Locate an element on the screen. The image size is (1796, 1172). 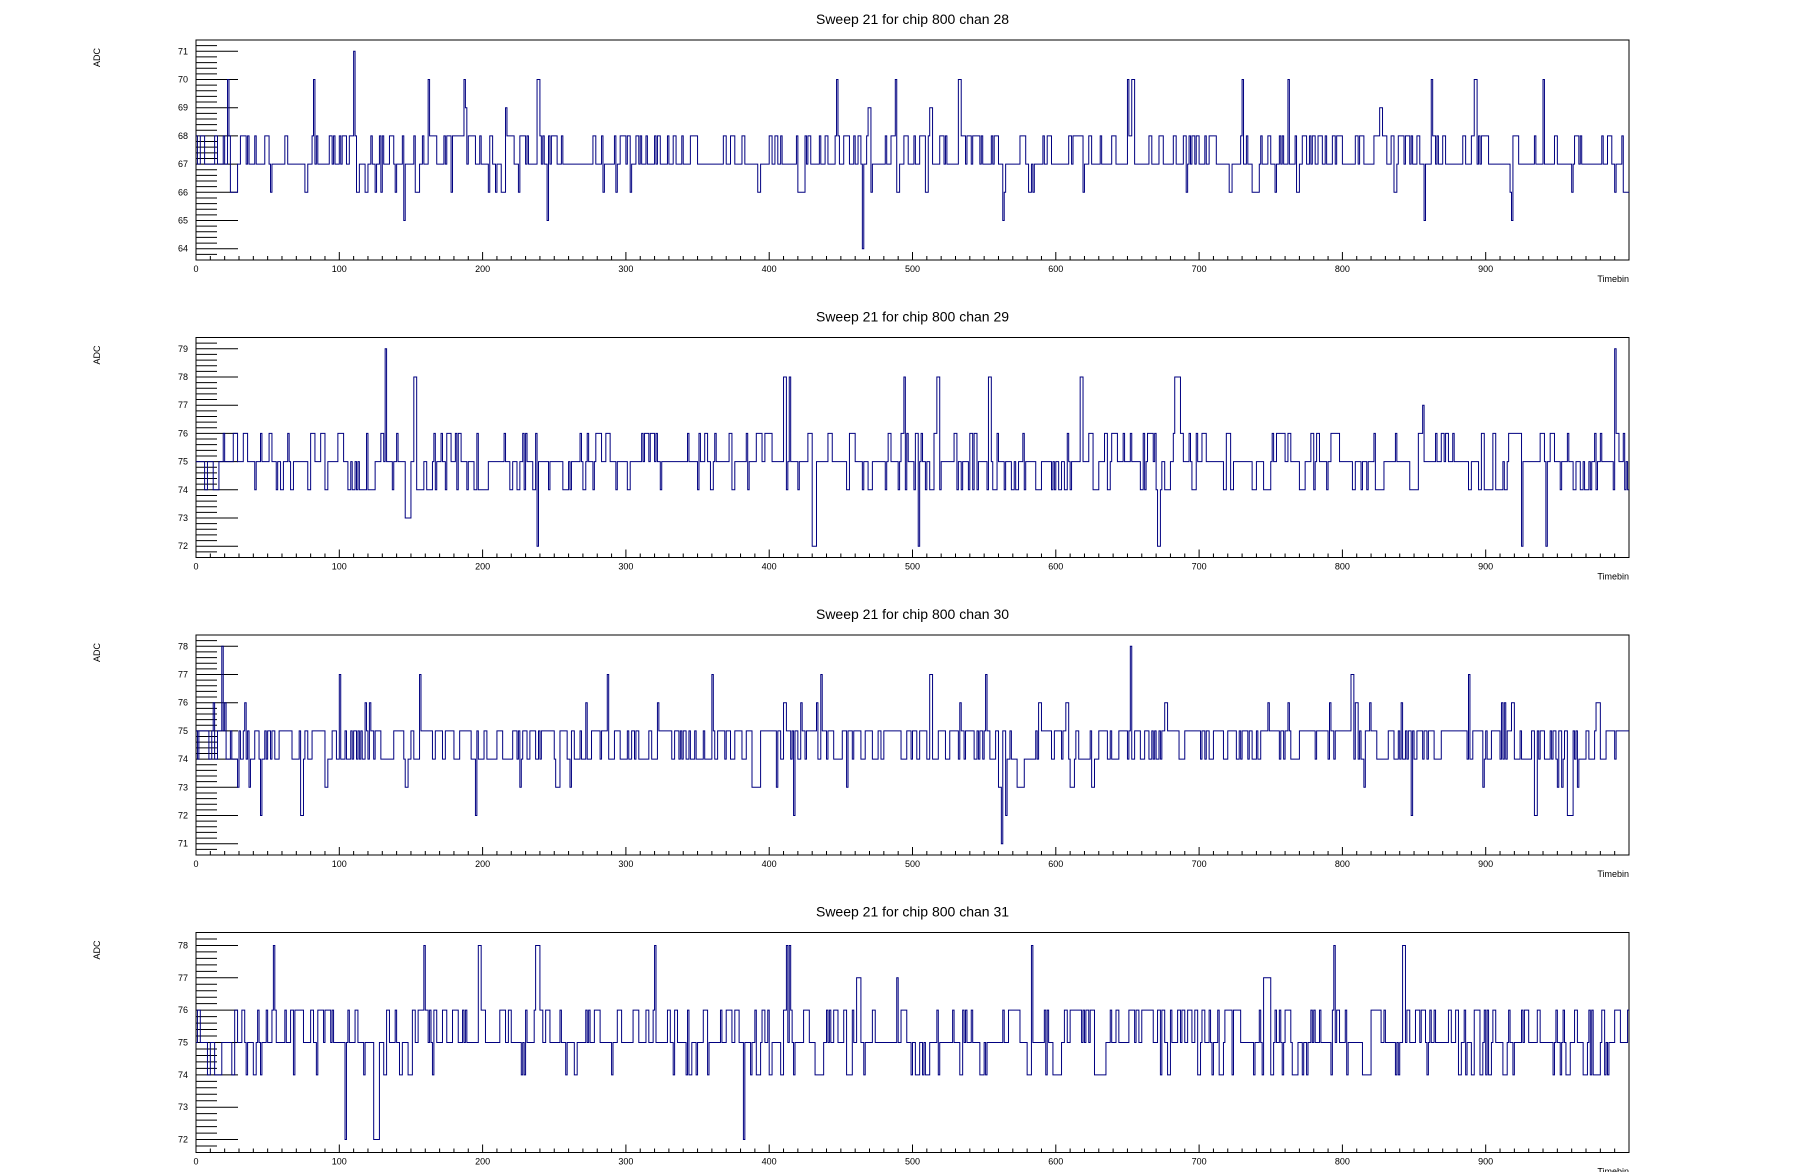
y-tick-label: 67 is located at coordinates (183, 164).